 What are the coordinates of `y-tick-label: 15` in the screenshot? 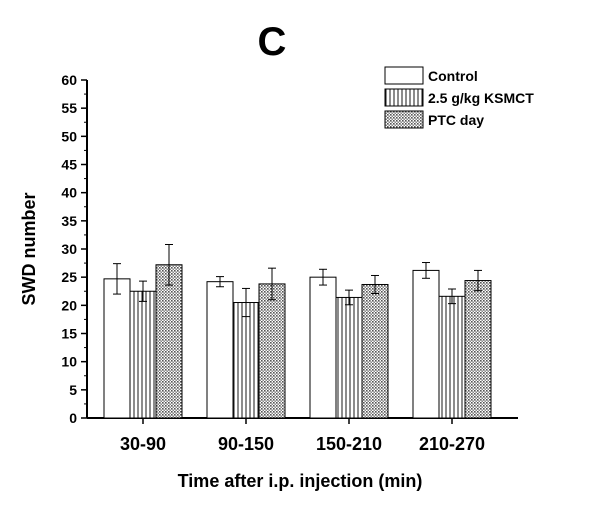 It's located at (69, 334).